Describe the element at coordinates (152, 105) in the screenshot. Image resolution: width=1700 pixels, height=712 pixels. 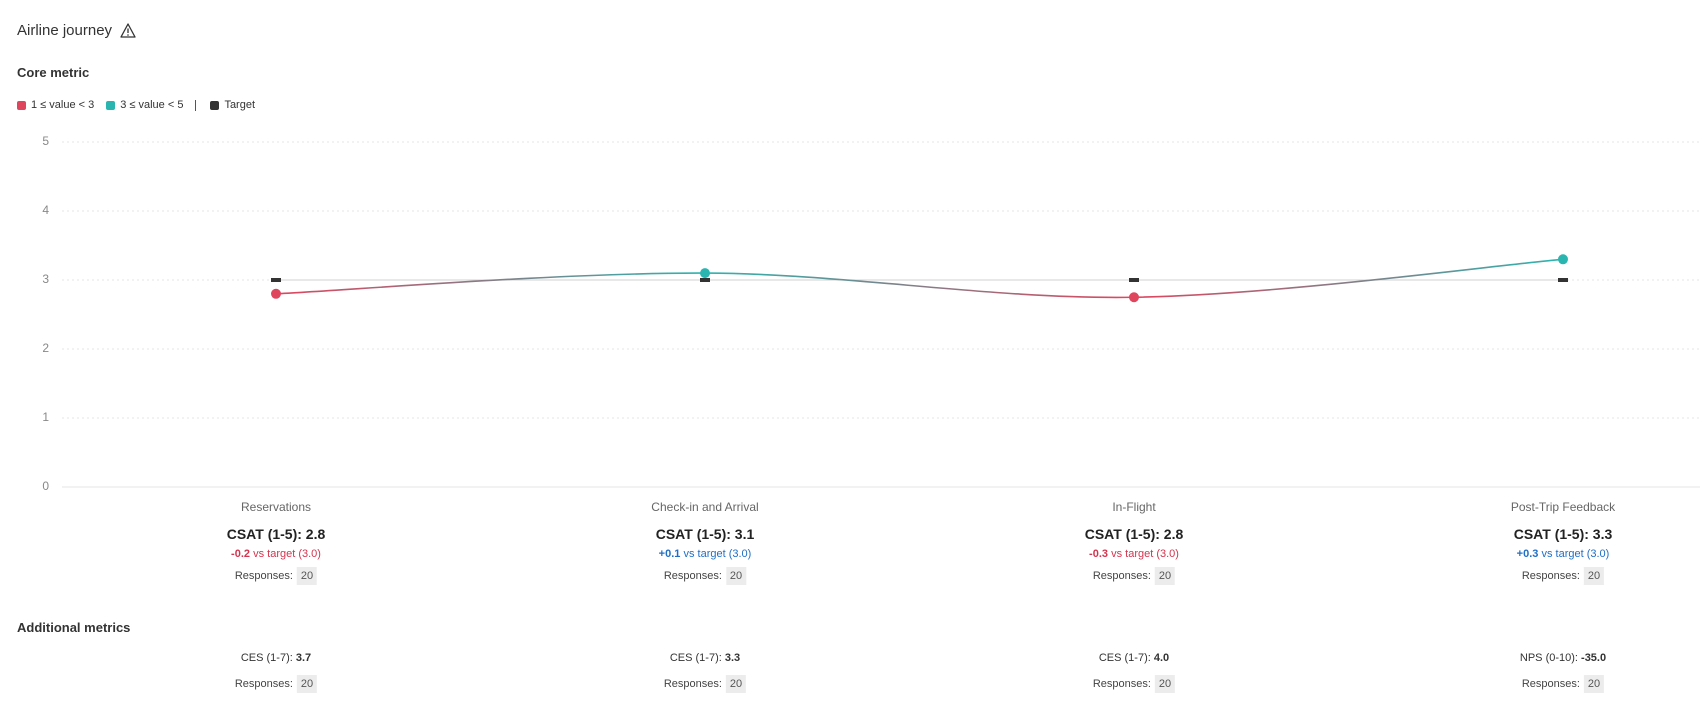
I see `legend-label: 3 ≤ value < 5` at that location.